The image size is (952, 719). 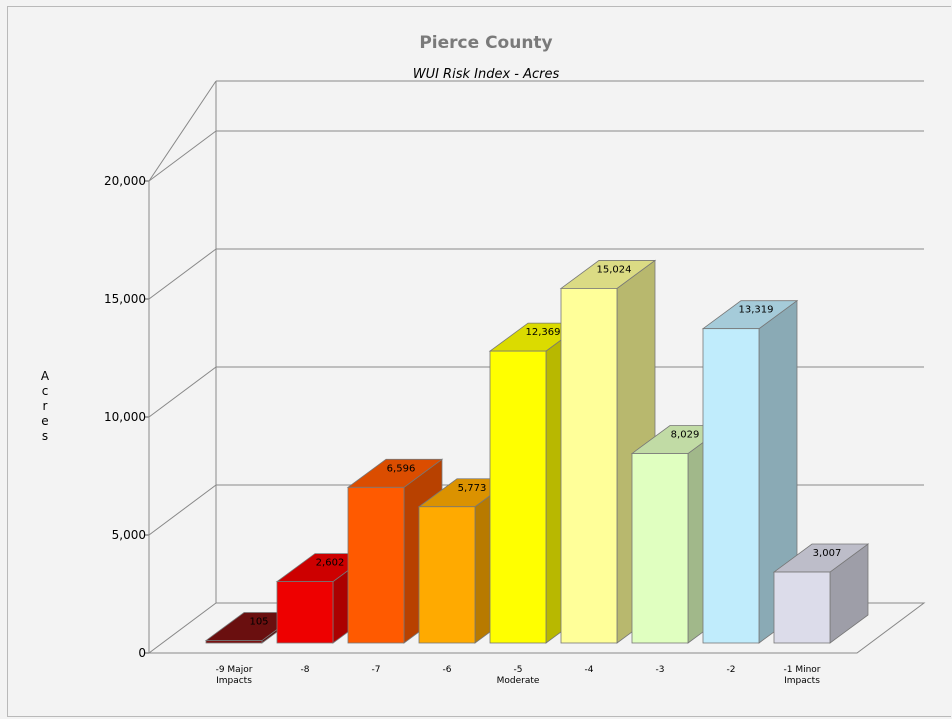 I want to click on data-label: 13,319, so click(x=756, y=310).